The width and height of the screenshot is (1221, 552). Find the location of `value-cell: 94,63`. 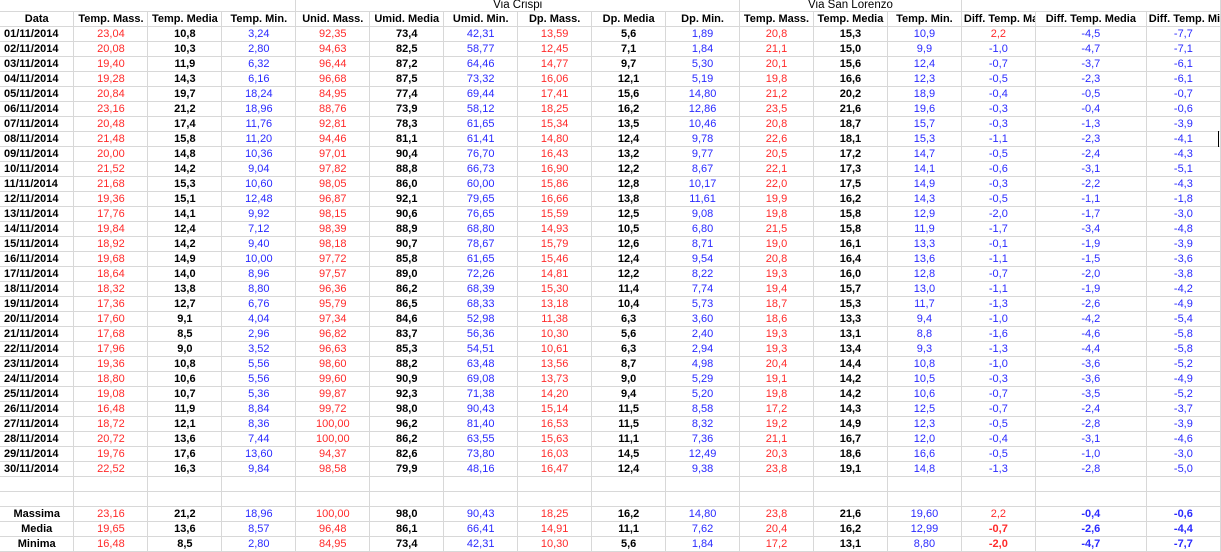

value-cell: 94,63 is located at coordinates (333, 49).